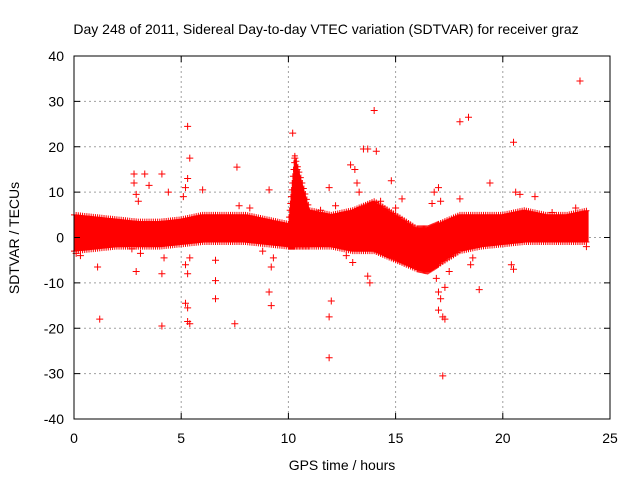 This screenshot has width=640, height=480. What do you see at coordinates (60, 238) in the screenshot?
I see `y-tick-label: 0` at bounding box center [60, 238].